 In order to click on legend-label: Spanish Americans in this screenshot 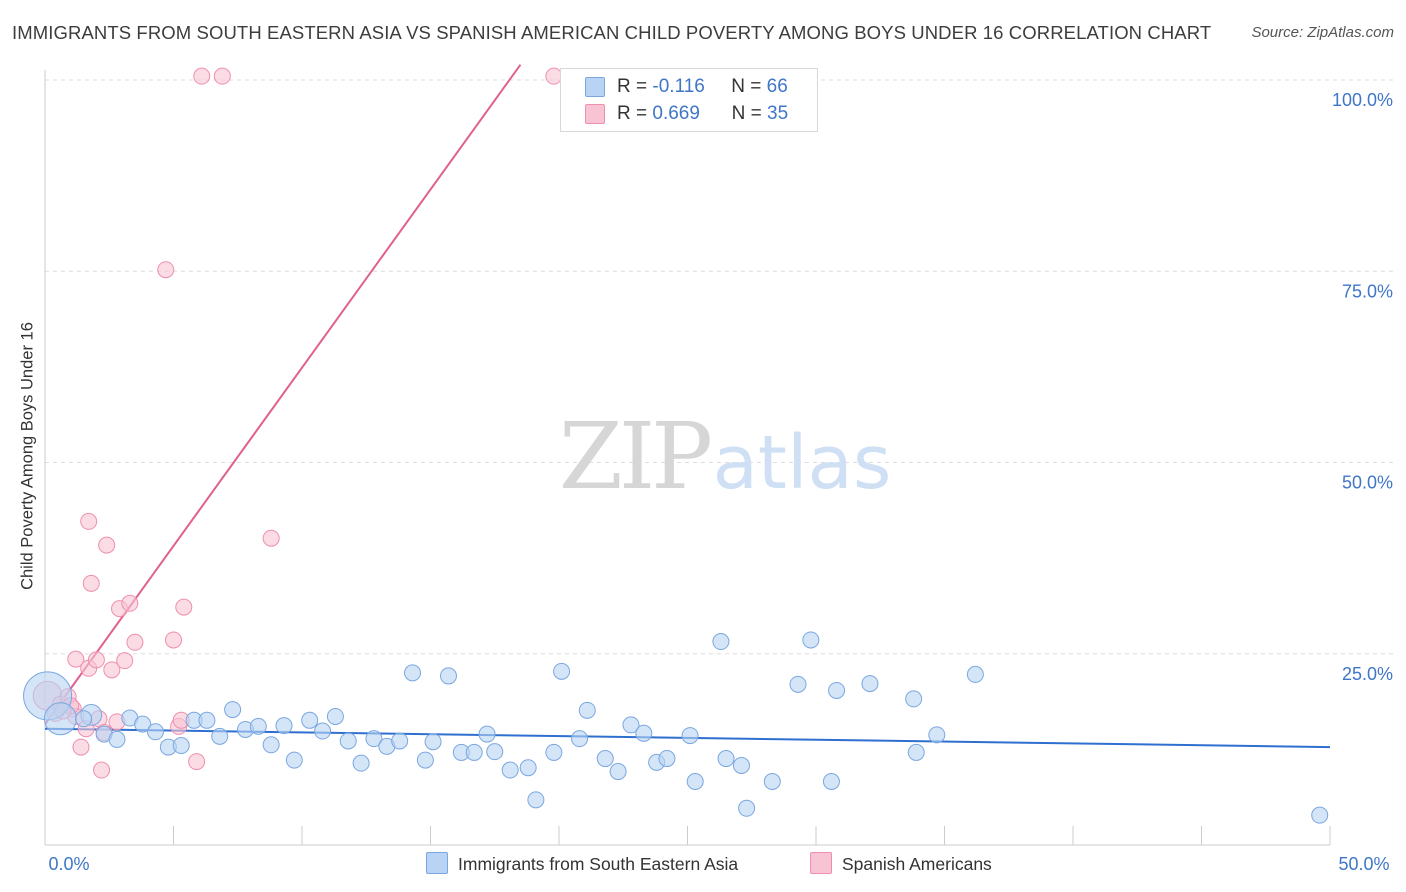, I will do `click(917, 864)`.